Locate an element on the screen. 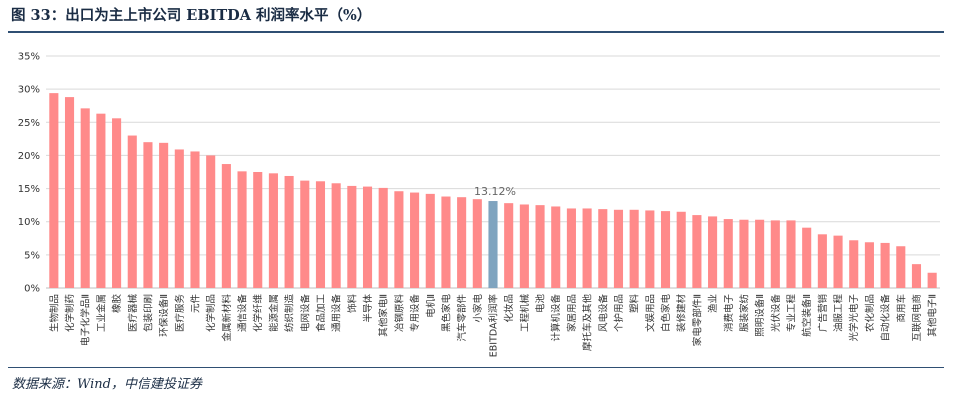 The width and height of the screenshot is (960, 401). x-tick-label: 服装家纺 is located at coordinates (744, 313).